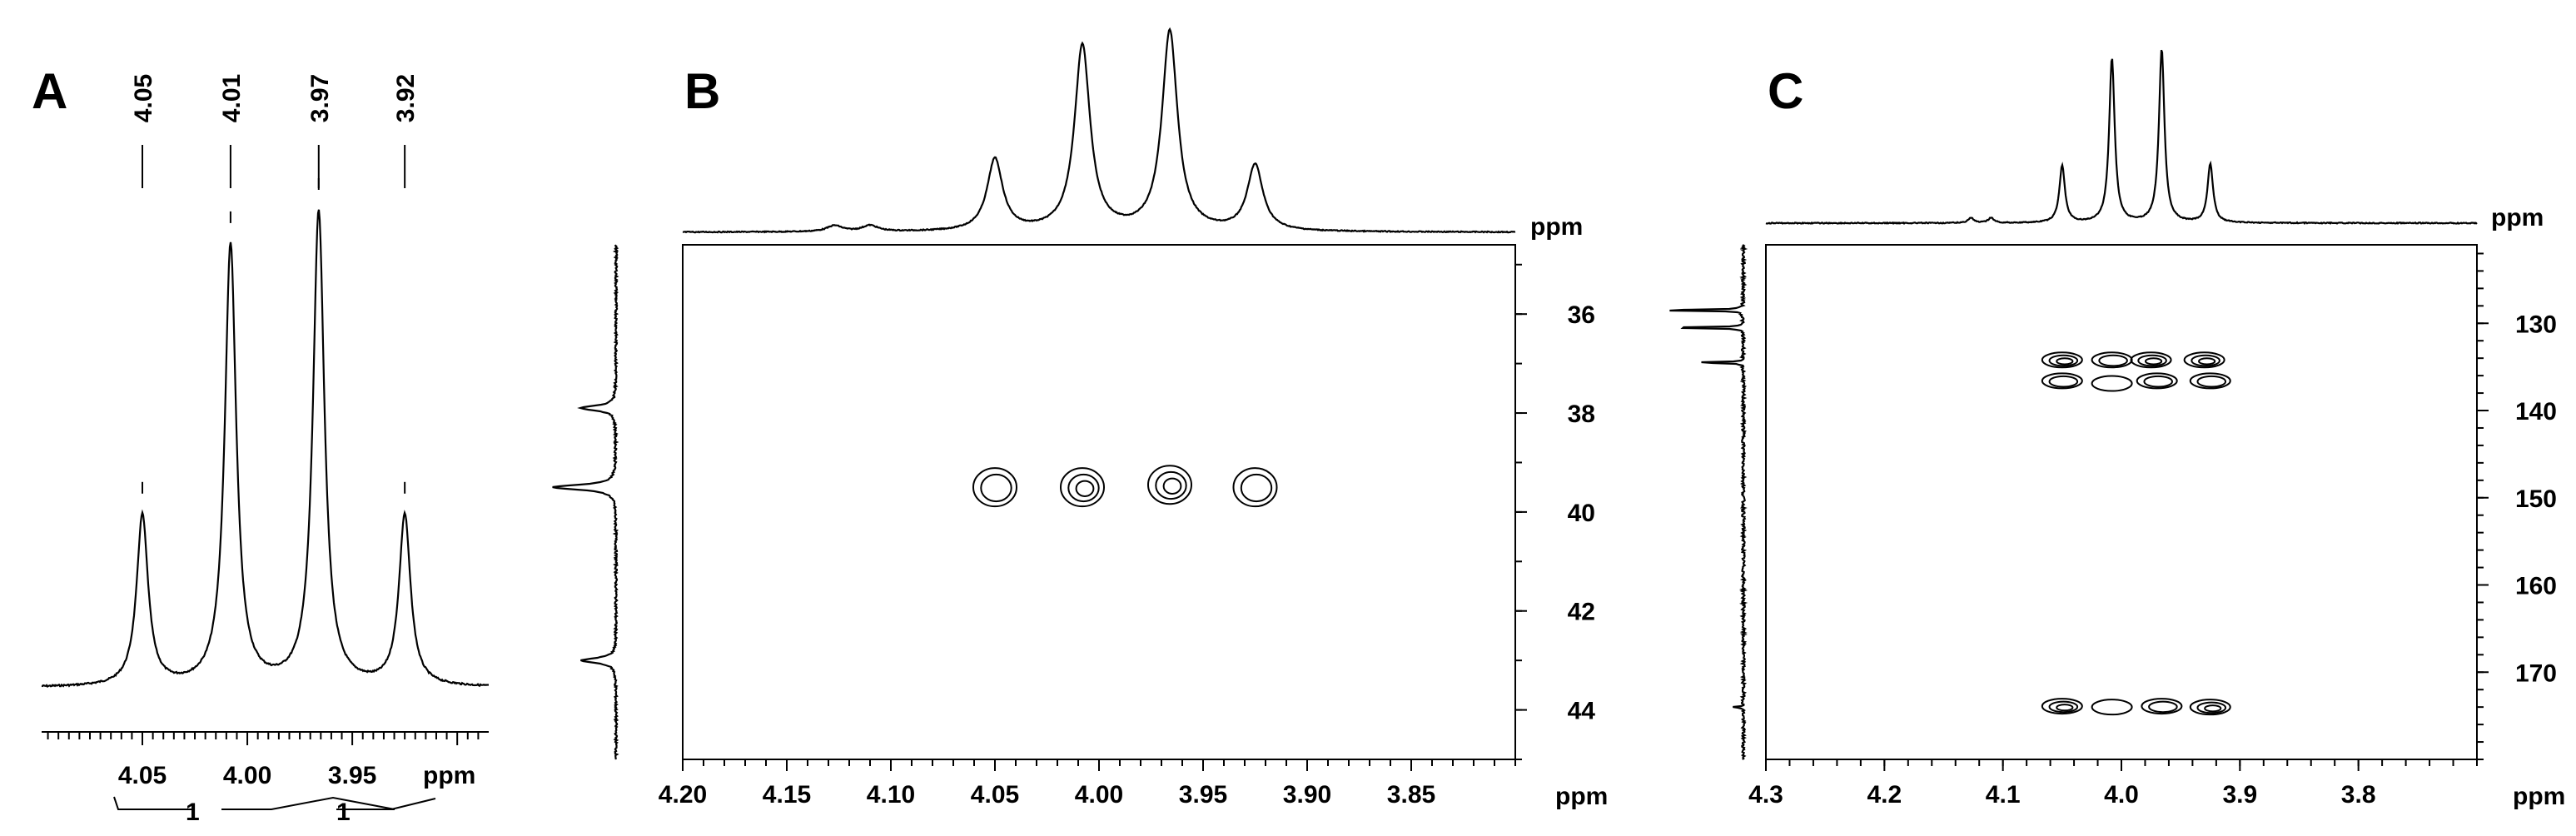 The width and height of the screenshot is (2576, 836). I want to click on panel-c-cross-peaks, so click(2136, 533).